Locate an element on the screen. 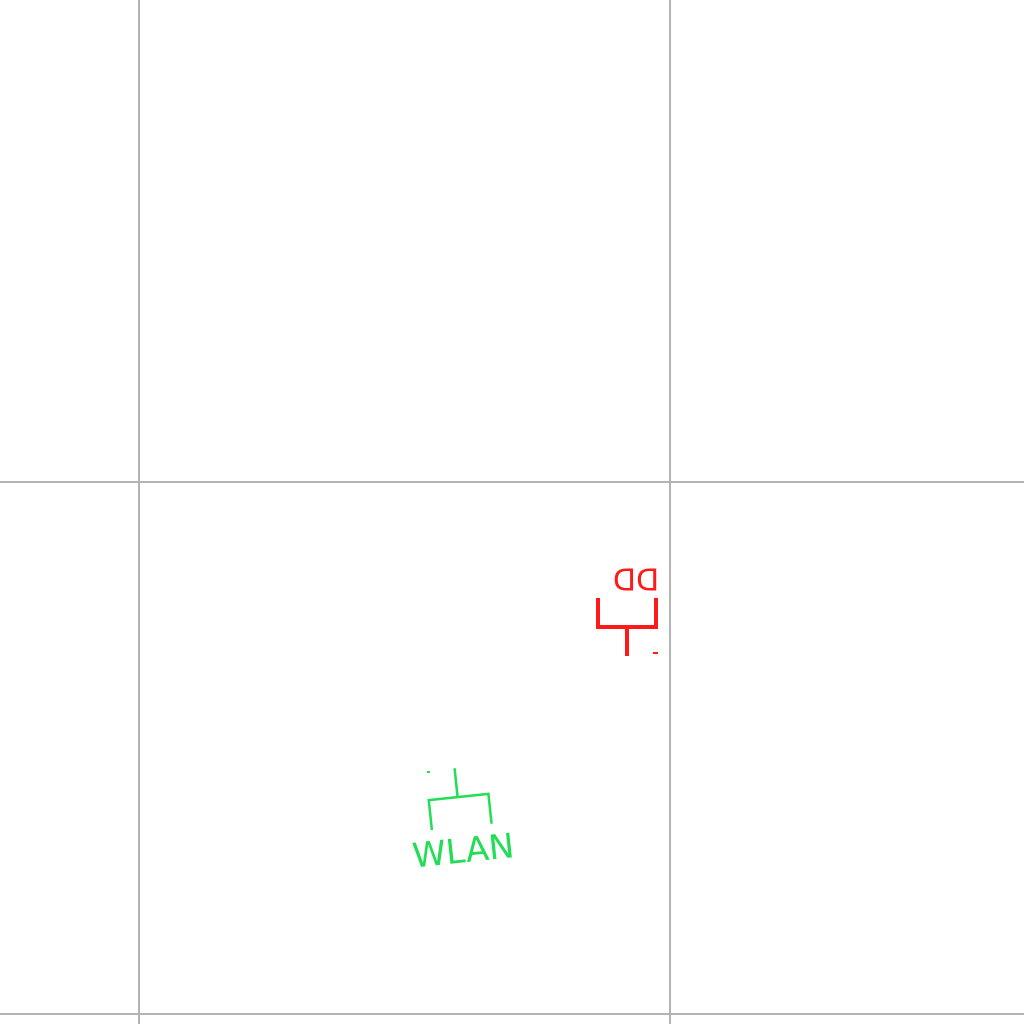 The height and width of the screenshot is (1024, 1024). red-symbol: DD is located at coordinates (627, 609).